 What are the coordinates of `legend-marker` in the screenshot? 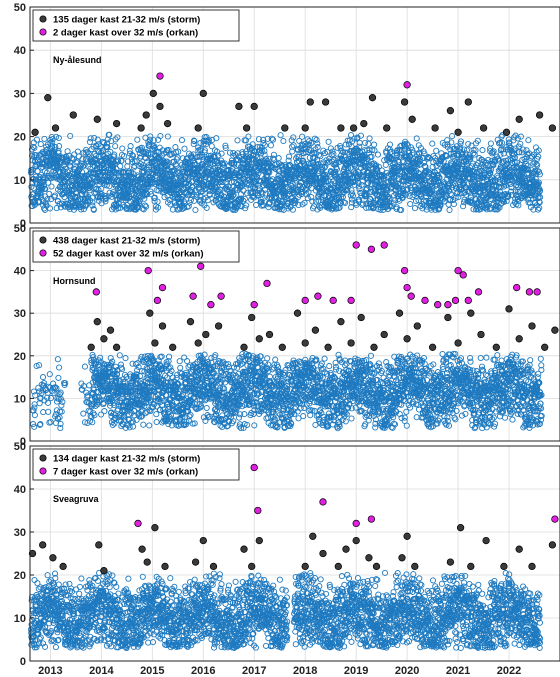 It's located at (43, 19).